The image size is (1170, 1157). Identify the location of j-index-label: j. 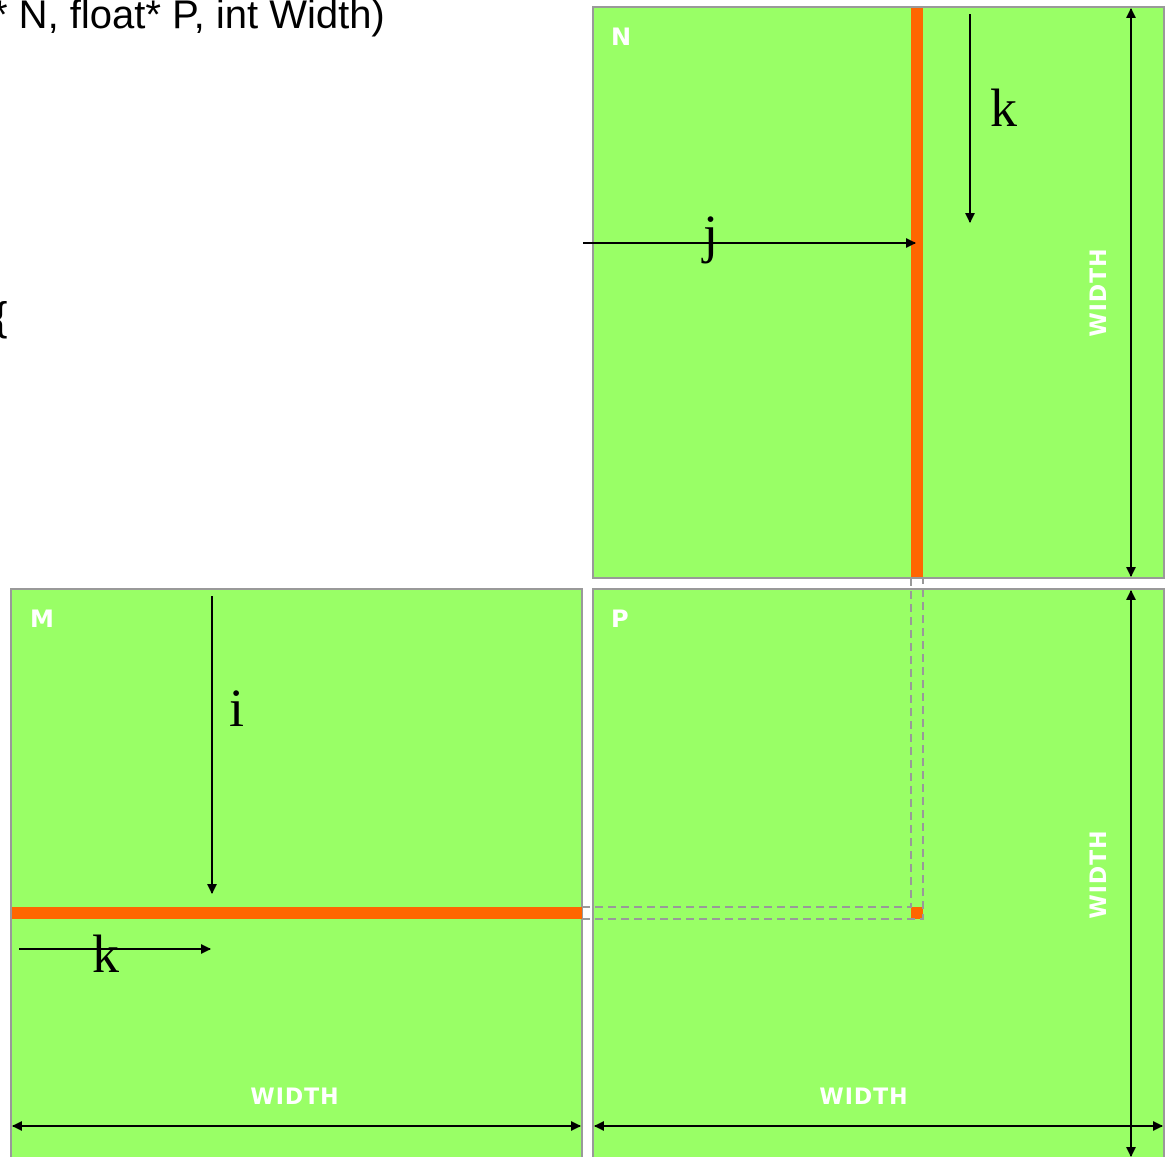
(709, 234).